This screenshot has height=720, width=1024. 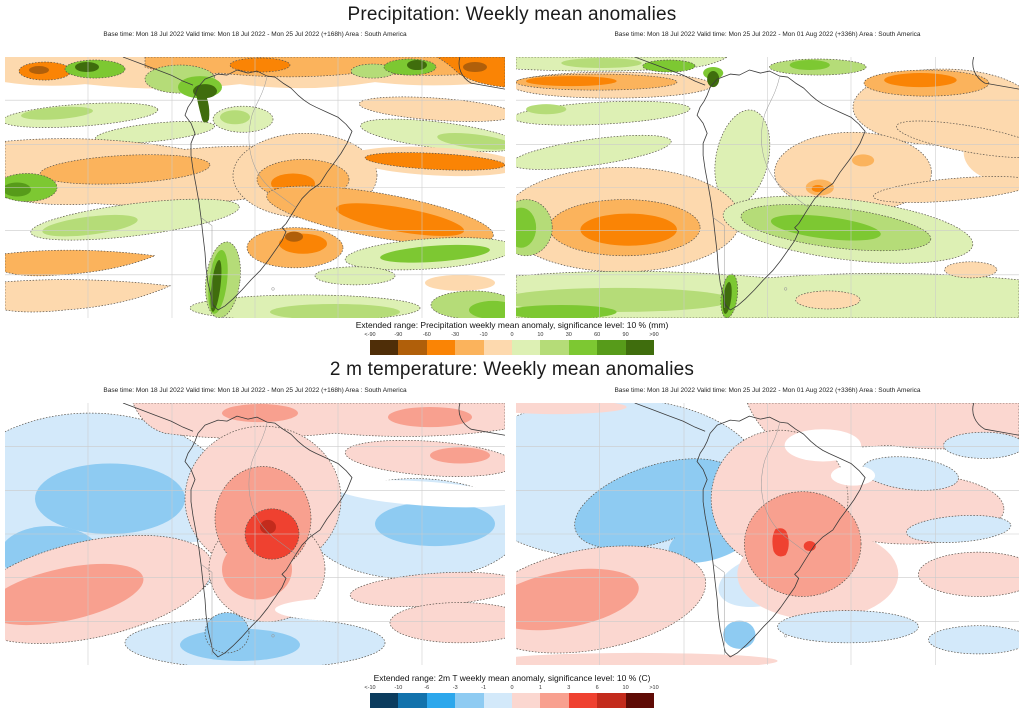 I want to click on colorbar-tick-label: <-10, so click(x=370, y=688).